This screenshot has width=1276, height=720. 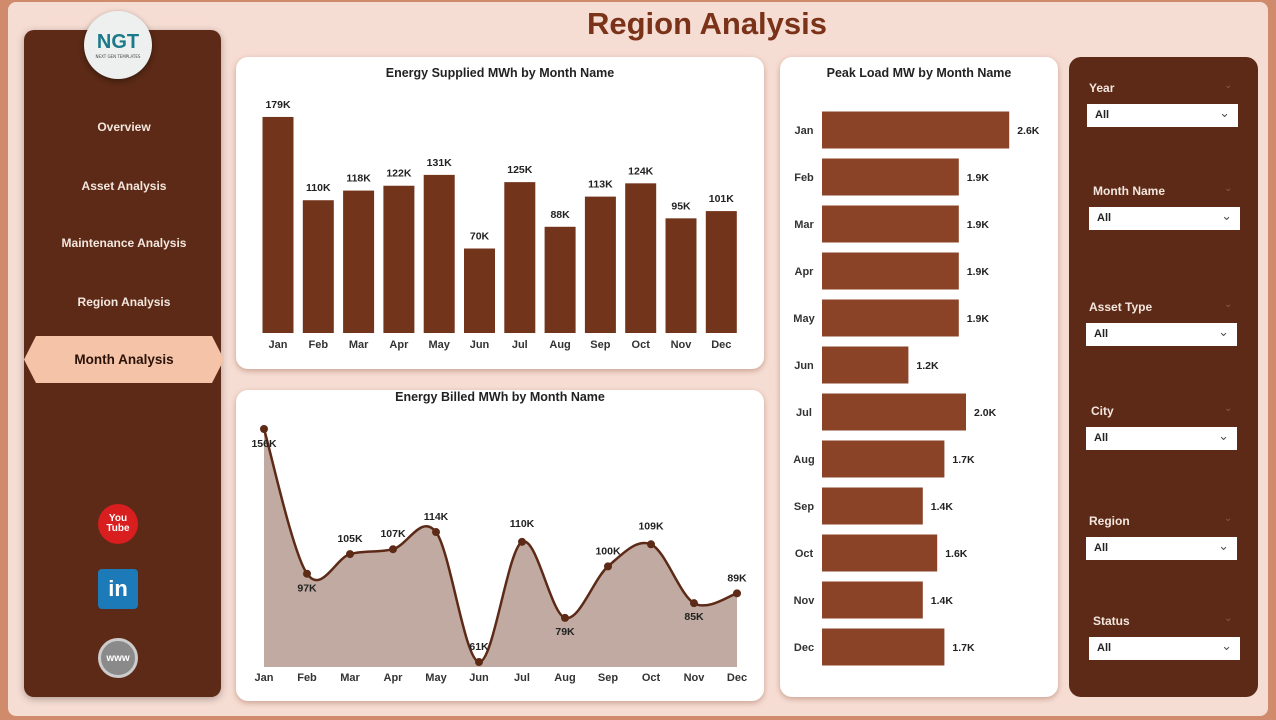 What do you see at coordinates (694, 617) in the screenshot?
I see `data-label: 85K` at bounding box center [694, 617].